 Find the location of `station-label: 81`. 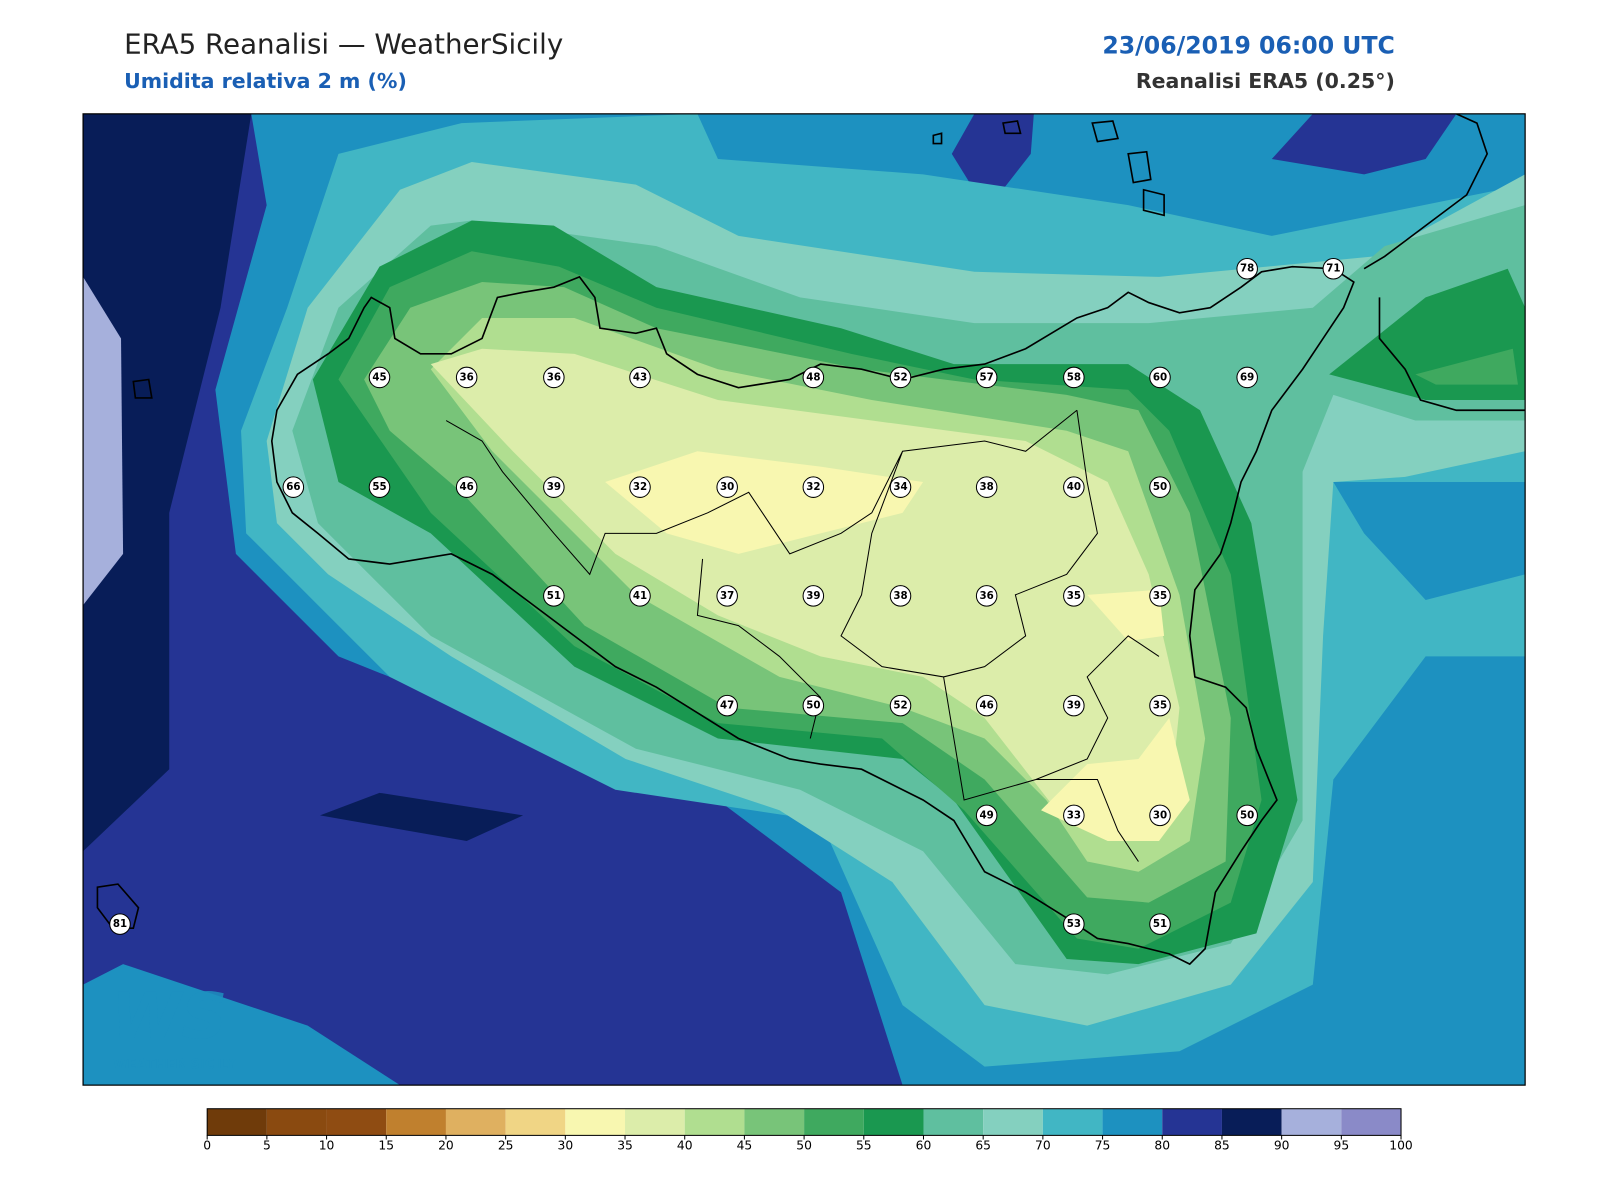

station-label: 81 is located at coordinates (120, 924).